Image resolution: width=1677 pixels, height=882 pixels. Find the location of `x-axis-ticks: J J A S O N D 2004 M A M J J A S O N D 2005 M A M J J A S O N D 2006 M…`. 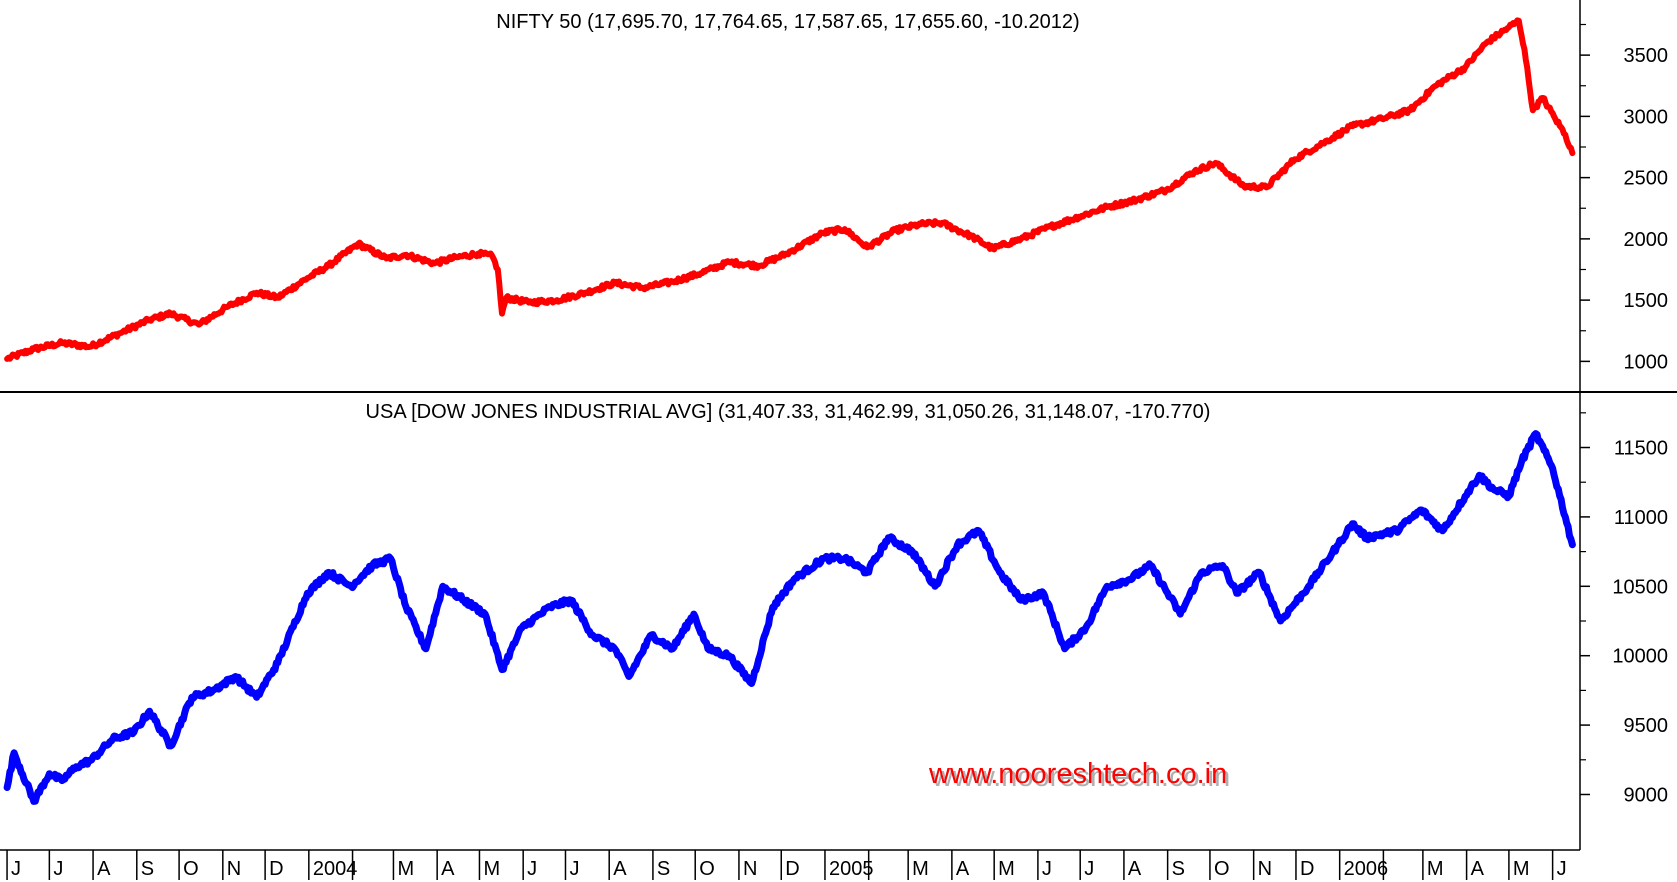

x-axis-ticks: J J A S O N D 2004 M A M J J A S O N D 2005 M A M J J A S O N D 2006 M… is located at coordinates (786, 865).